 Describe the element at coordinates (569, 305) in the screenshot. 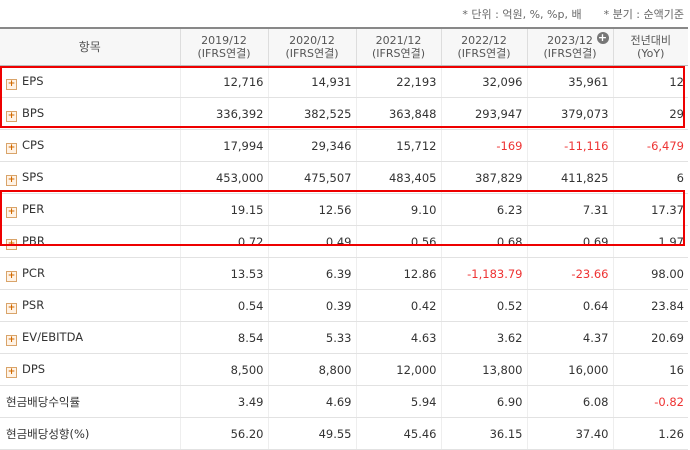

I see `cell-2023: 0.64` at that location.